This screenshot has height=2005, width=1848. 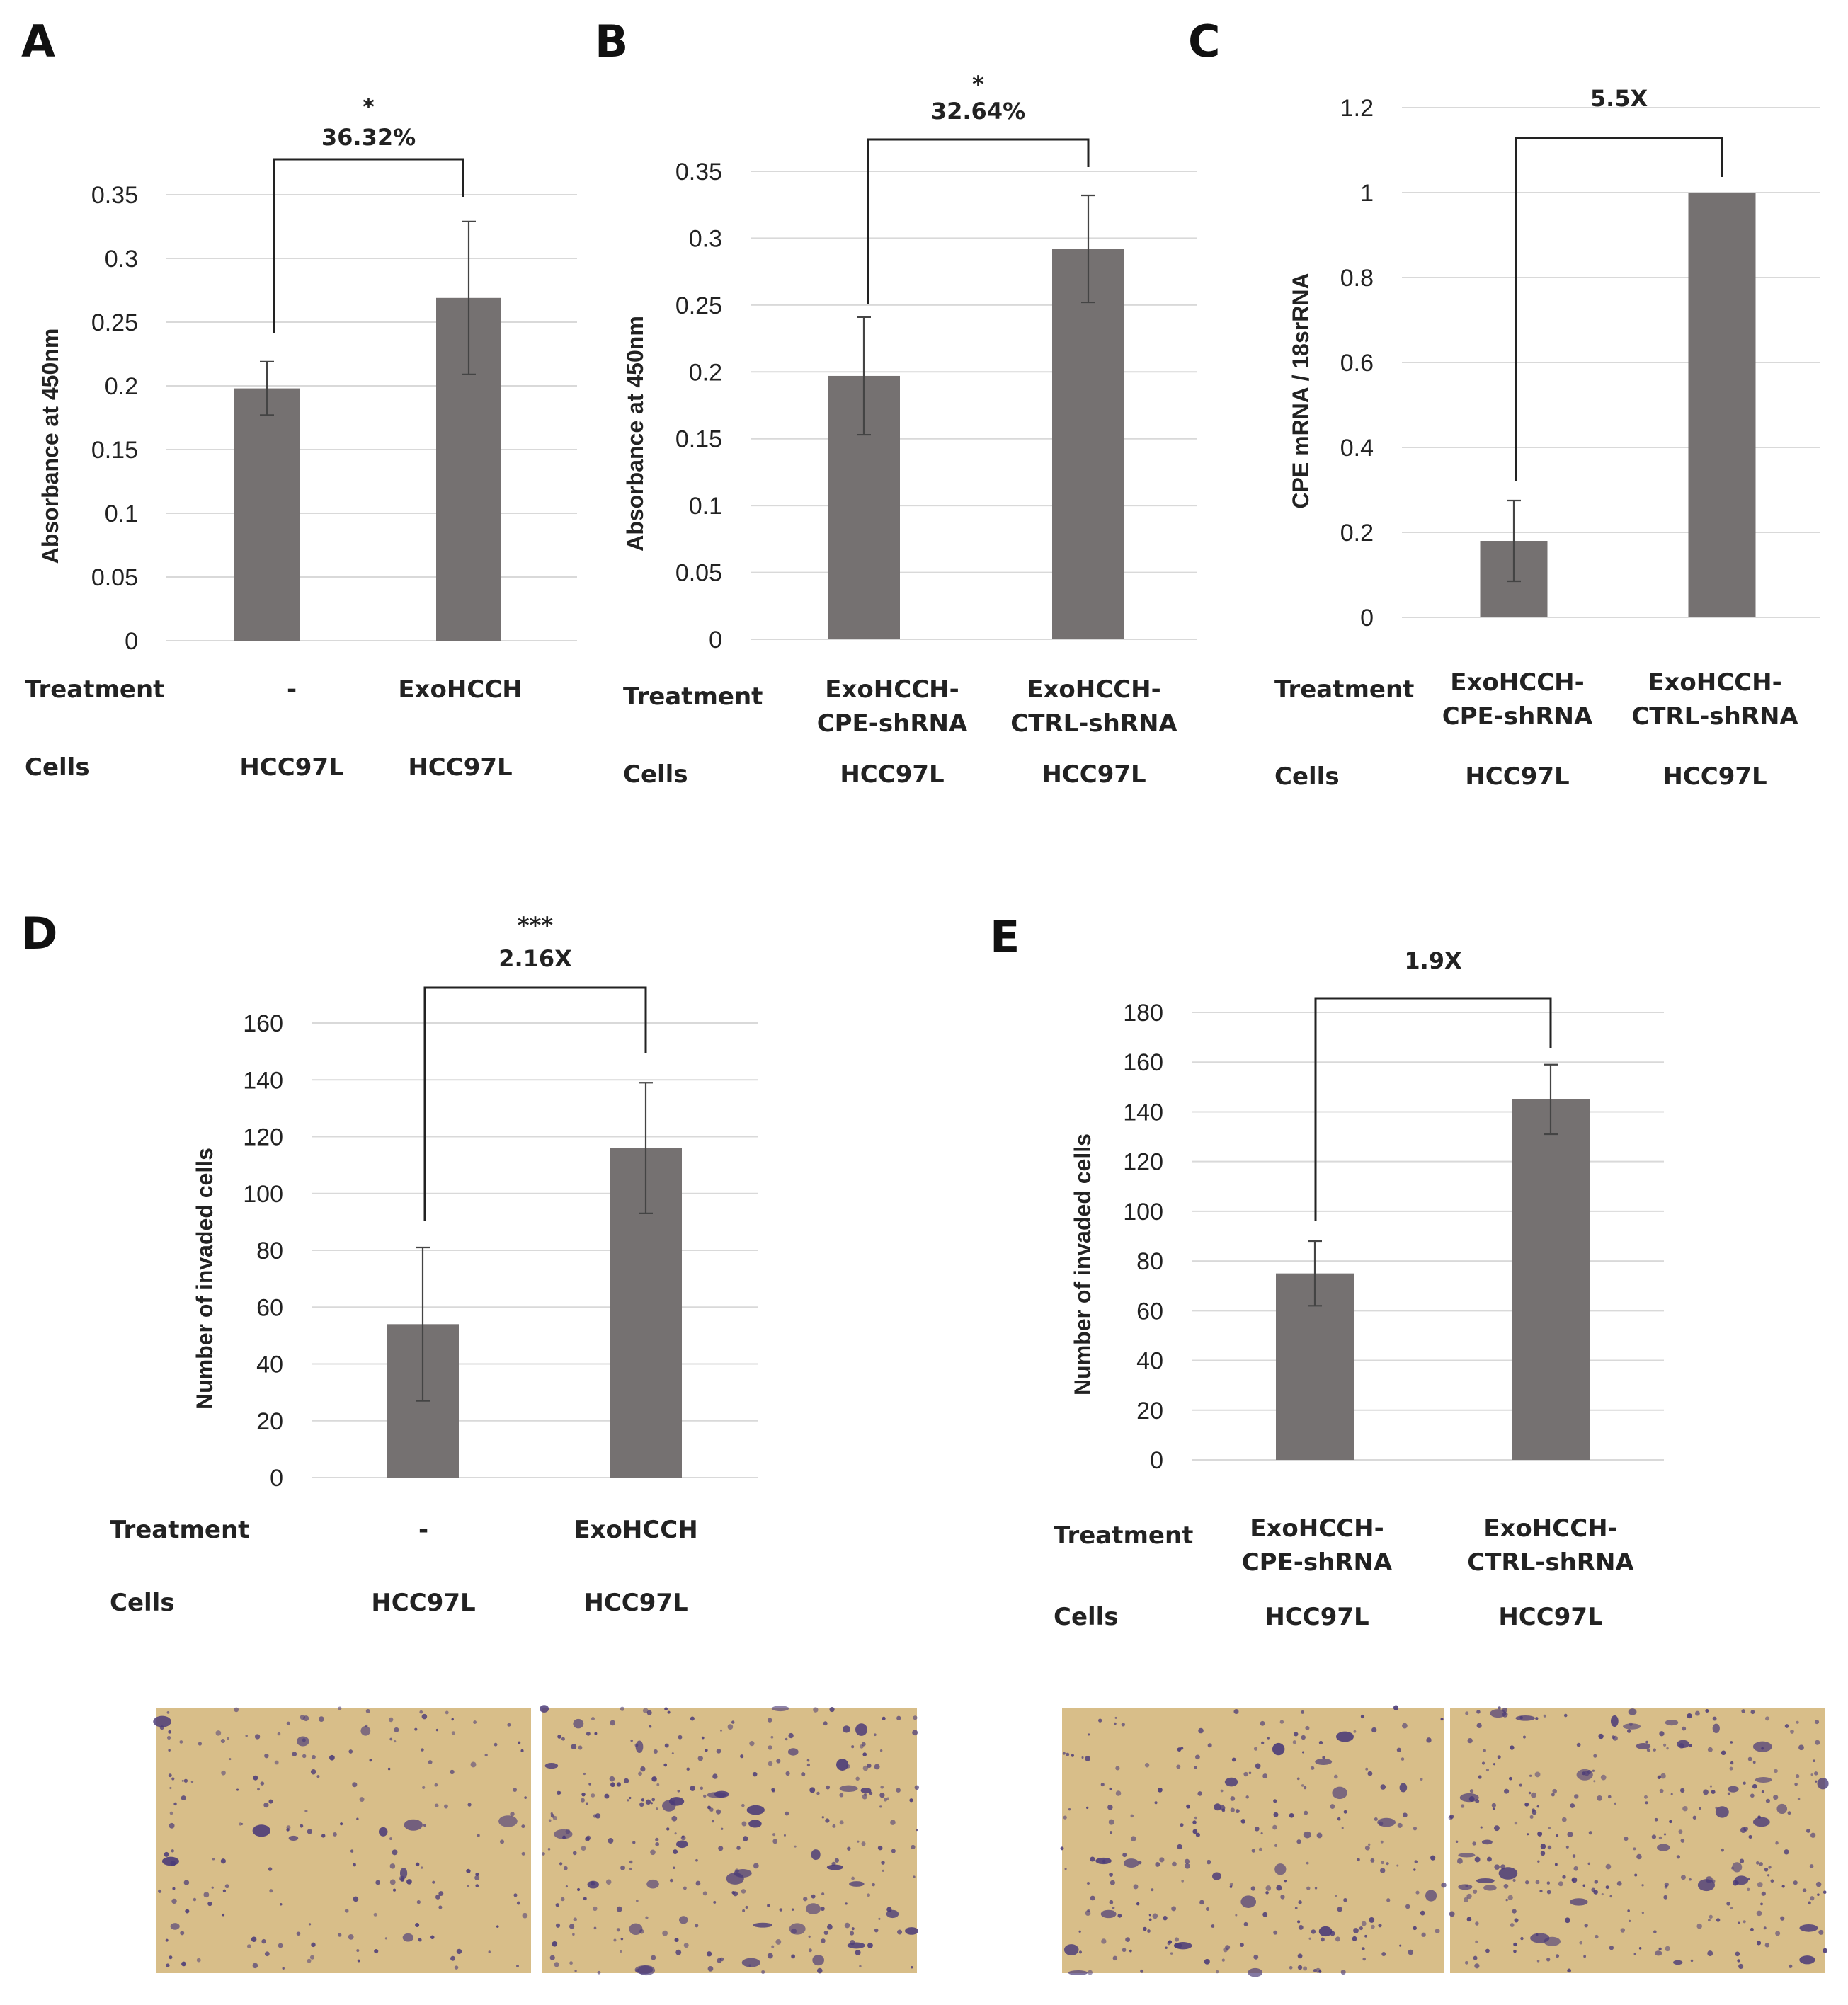 I want to click on y-tick-label: 0.2, so click(x=706, y=372).